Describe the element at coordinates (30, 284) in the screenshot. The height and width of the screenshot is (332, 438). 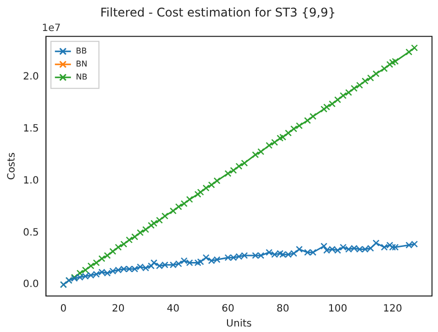
I see `y-tick-label: 0.0` at that location.